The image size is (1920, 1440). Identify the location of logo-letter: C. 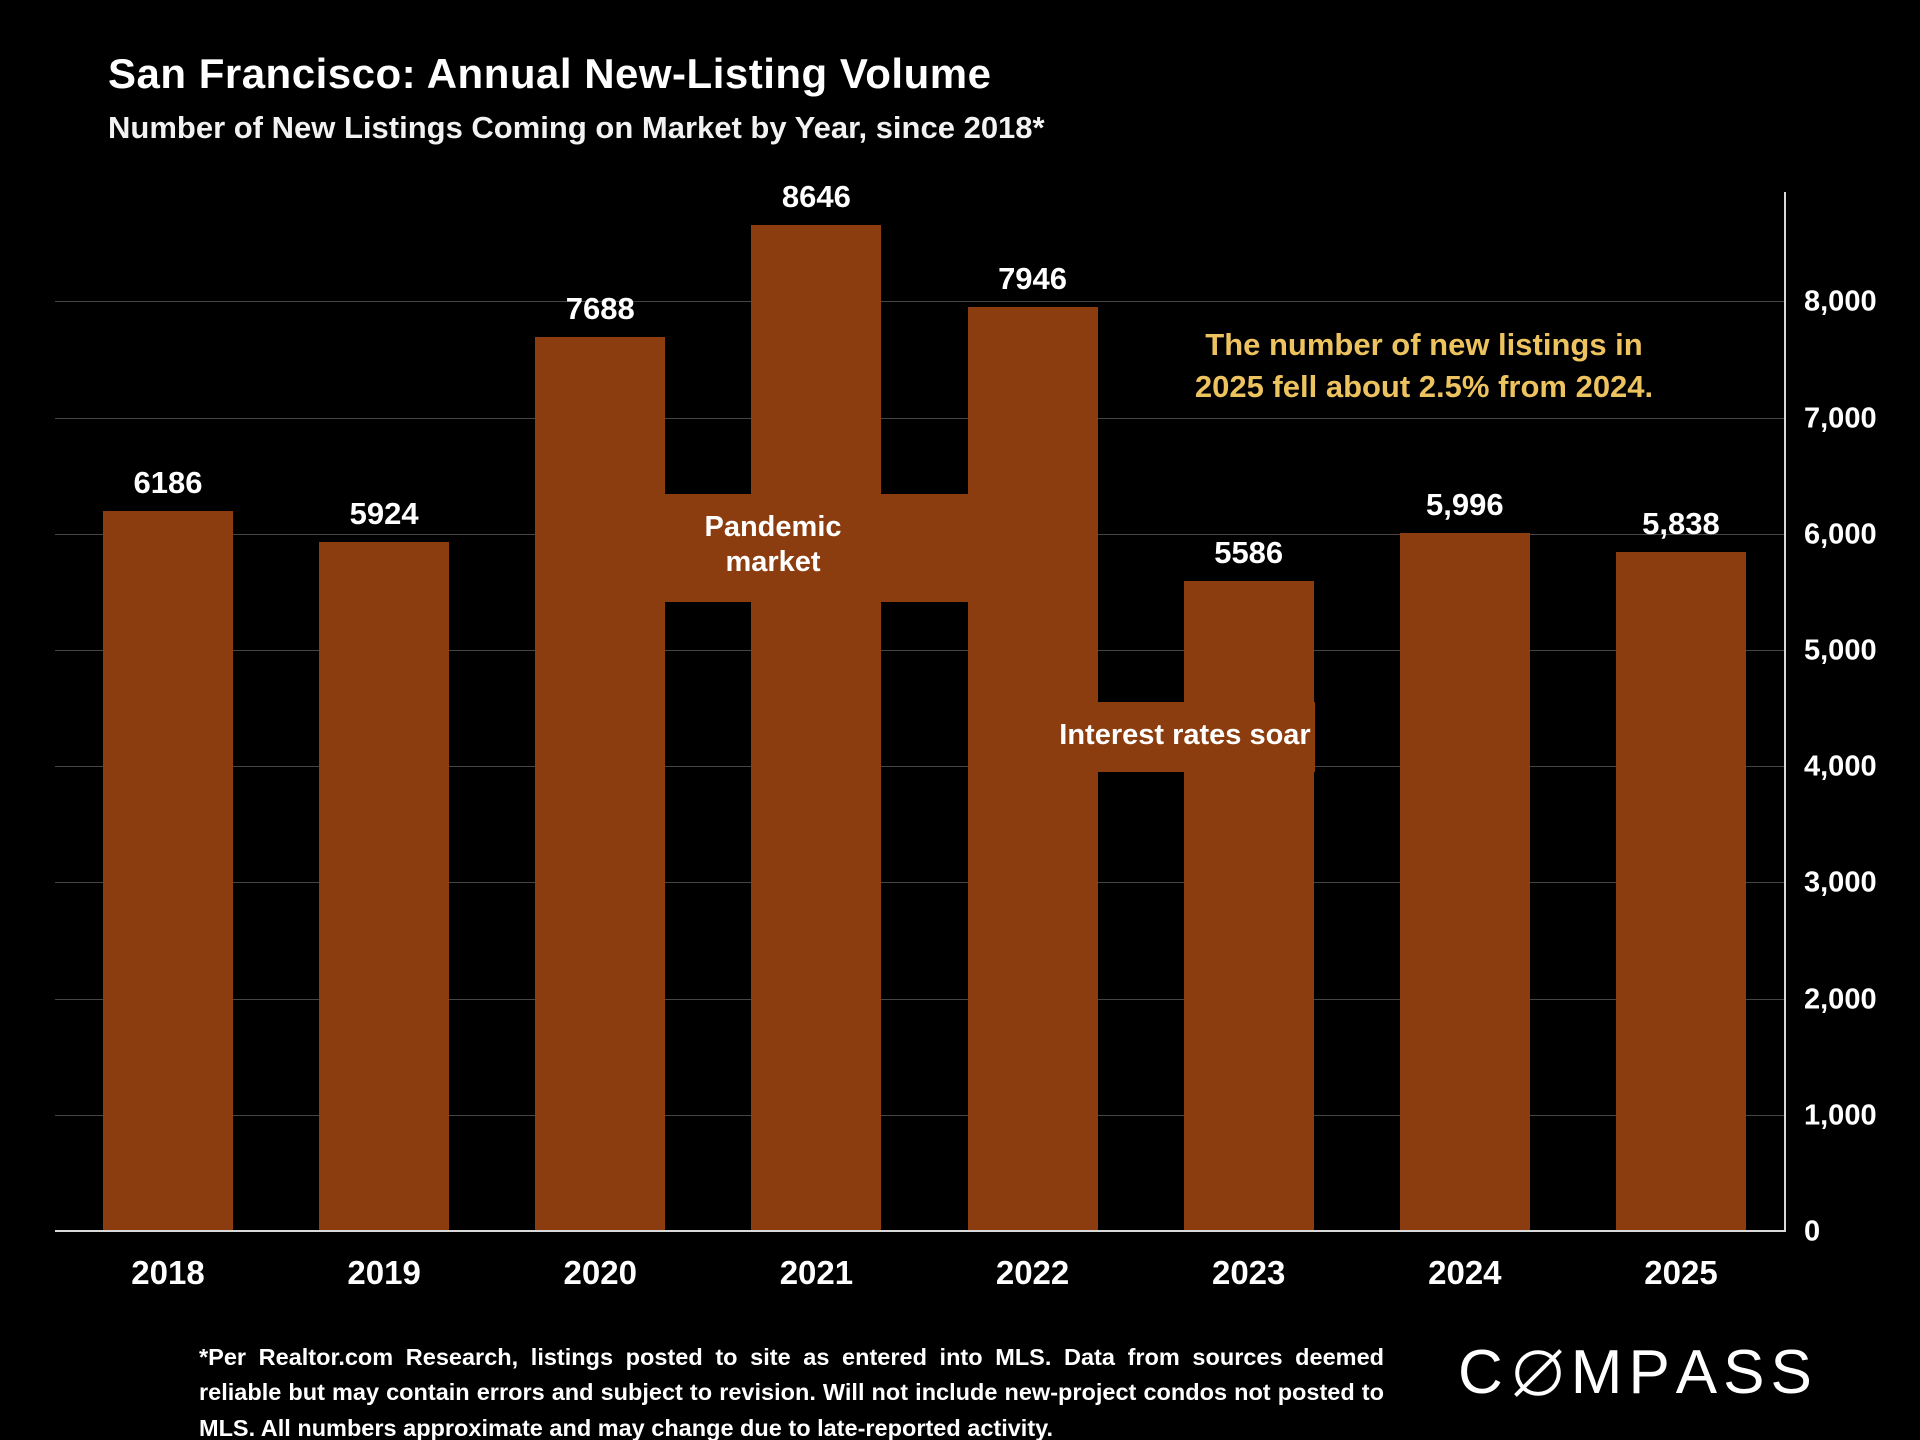
(1483, 1372).